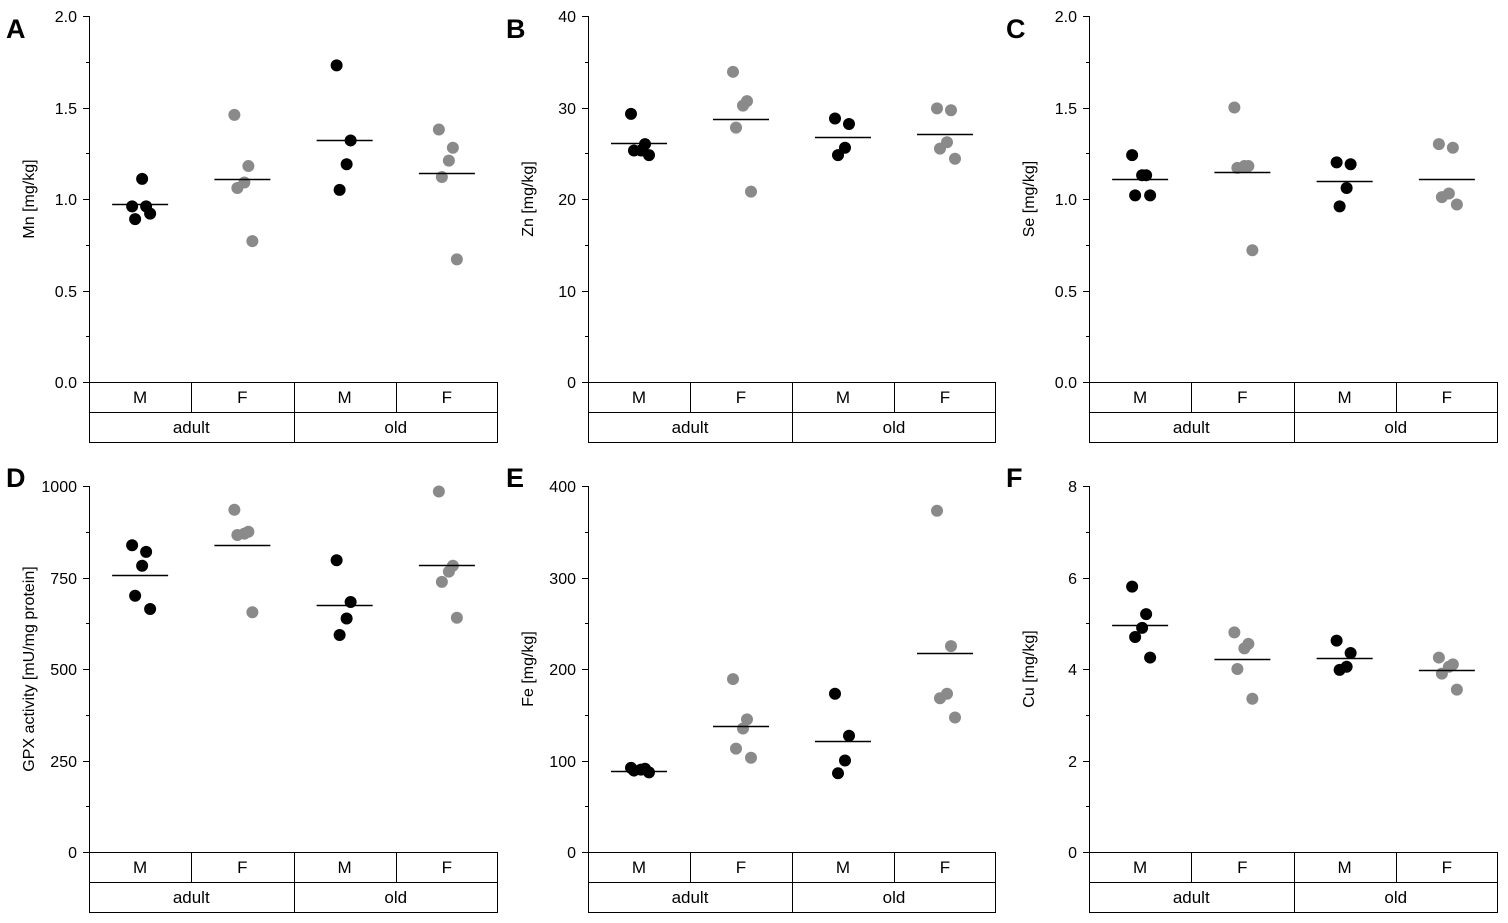  What do you see at coordinates (1029, 199) in the screenshot?
I see `y-axis-label: Se [mg/kg]` at bounding box center [1029, 199].